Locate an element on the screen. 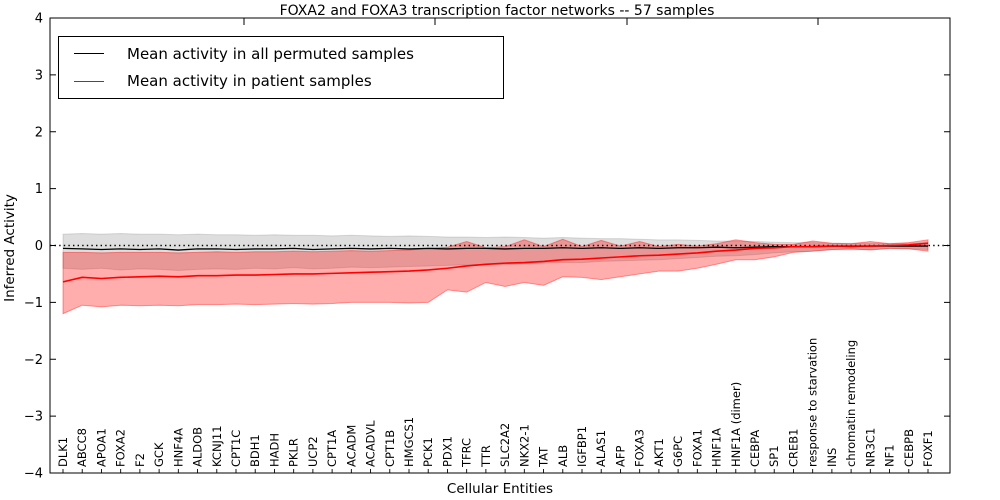 This screenshot has width=1000, height=500. x-tick-label: AKT1 is located at coordinates (659, 452).